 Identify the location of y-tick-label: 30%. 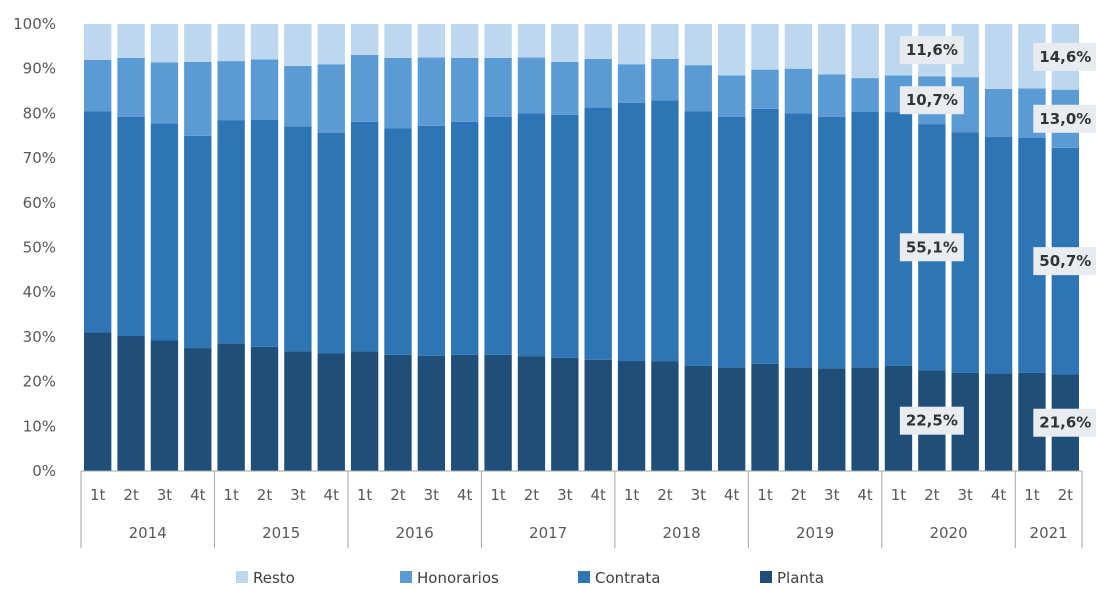
(39, 337).